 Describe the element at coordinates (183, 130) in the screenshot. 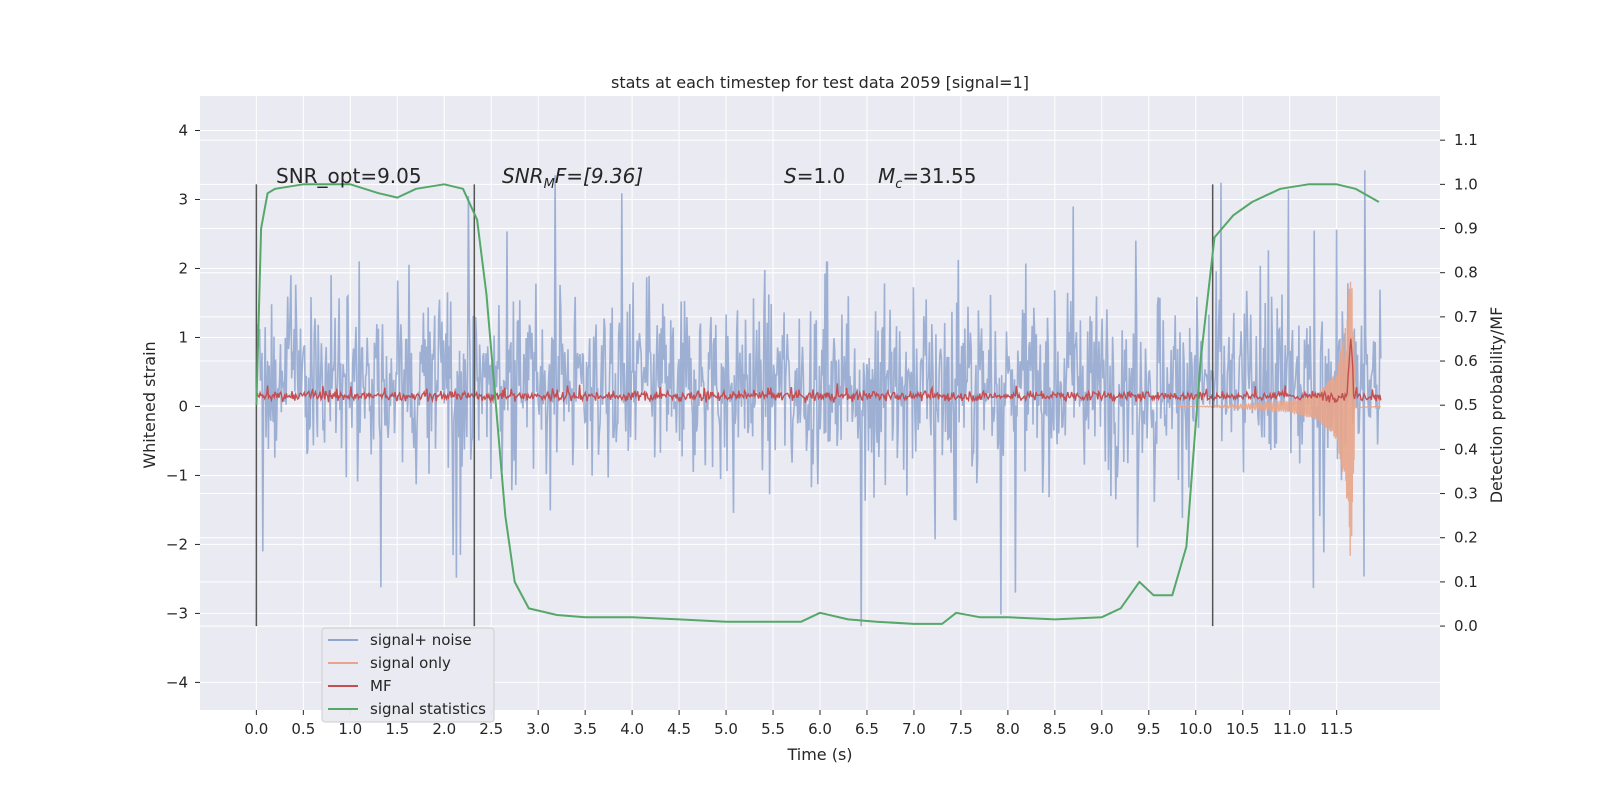

I see `y-tick-label: 4` at that location.